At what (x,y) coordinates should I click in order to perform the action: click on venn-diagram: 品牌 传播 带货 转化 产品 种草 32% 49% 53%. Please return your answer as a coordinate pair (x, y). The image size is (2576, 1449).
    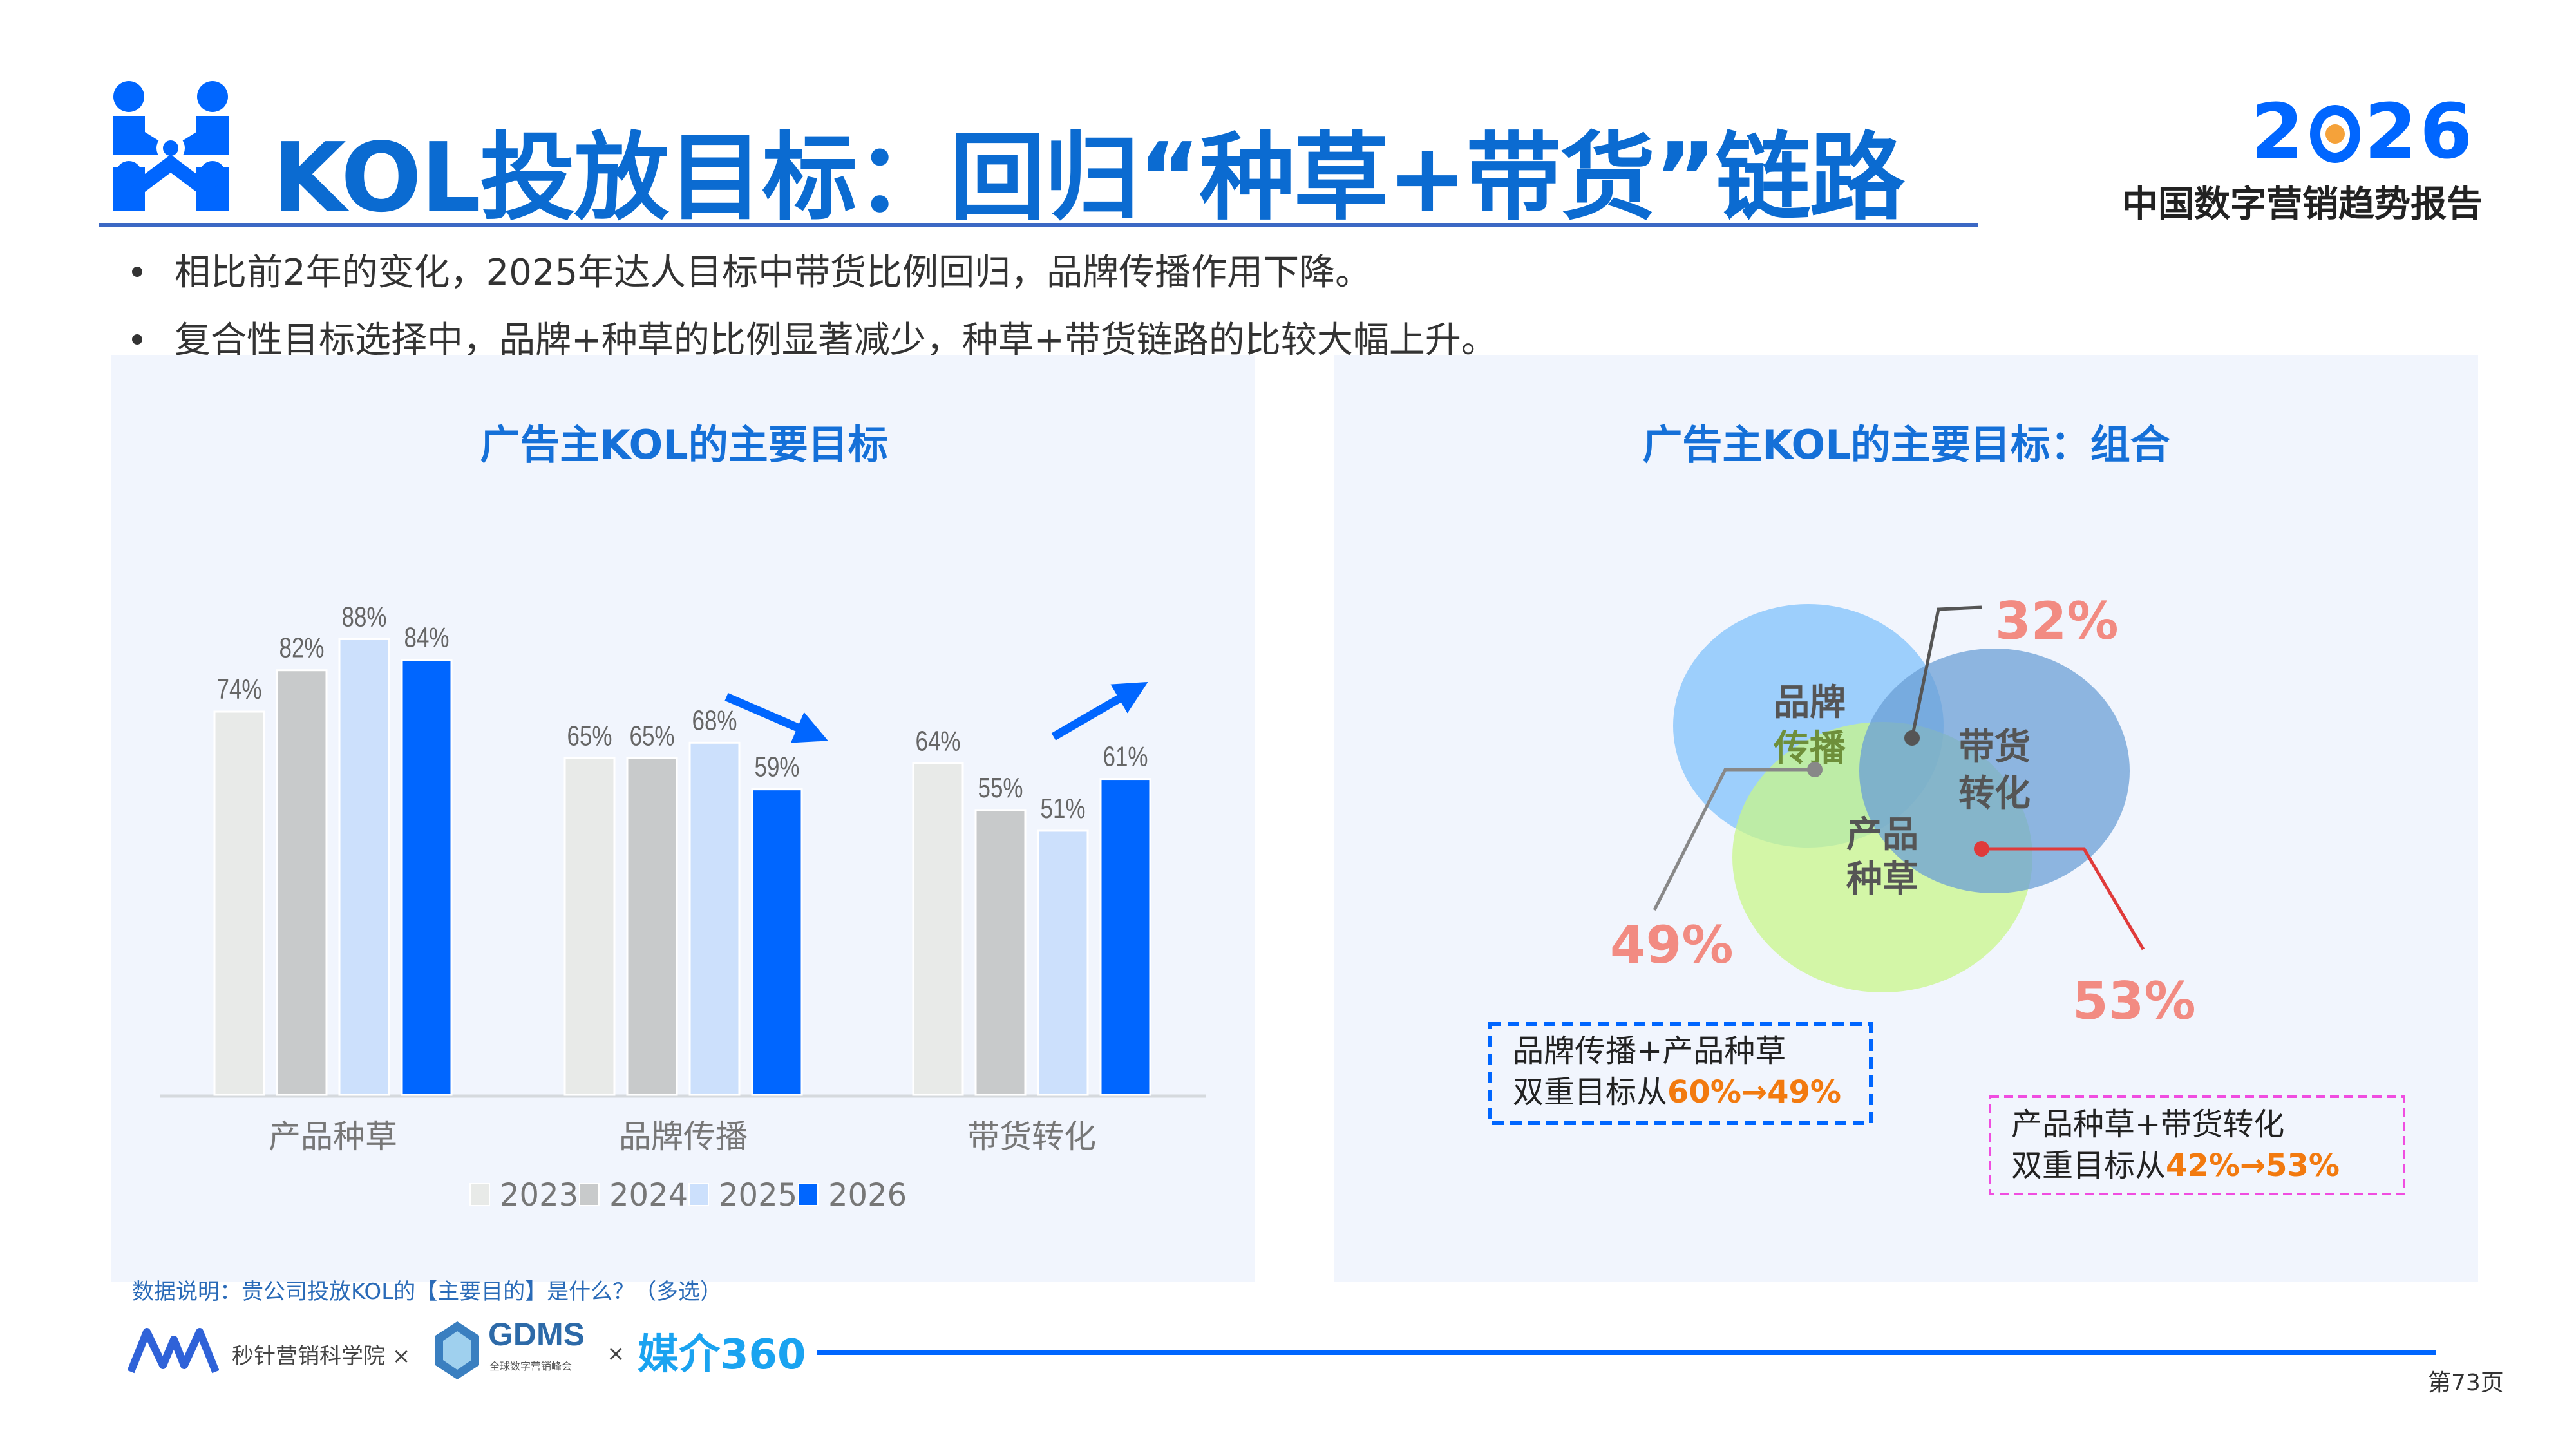
    Looking at the image, I should click on (1946, 893).